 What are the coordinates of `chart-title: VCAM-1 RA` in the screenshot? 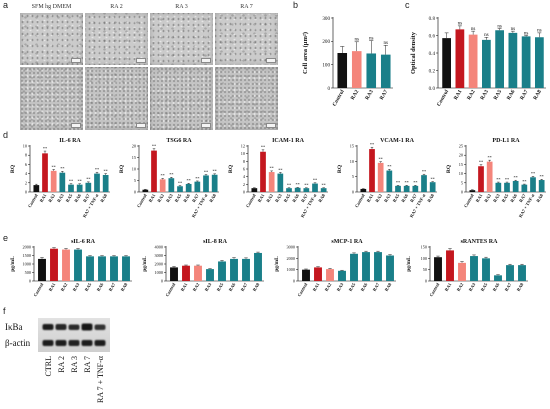 It's located at (397, 141).